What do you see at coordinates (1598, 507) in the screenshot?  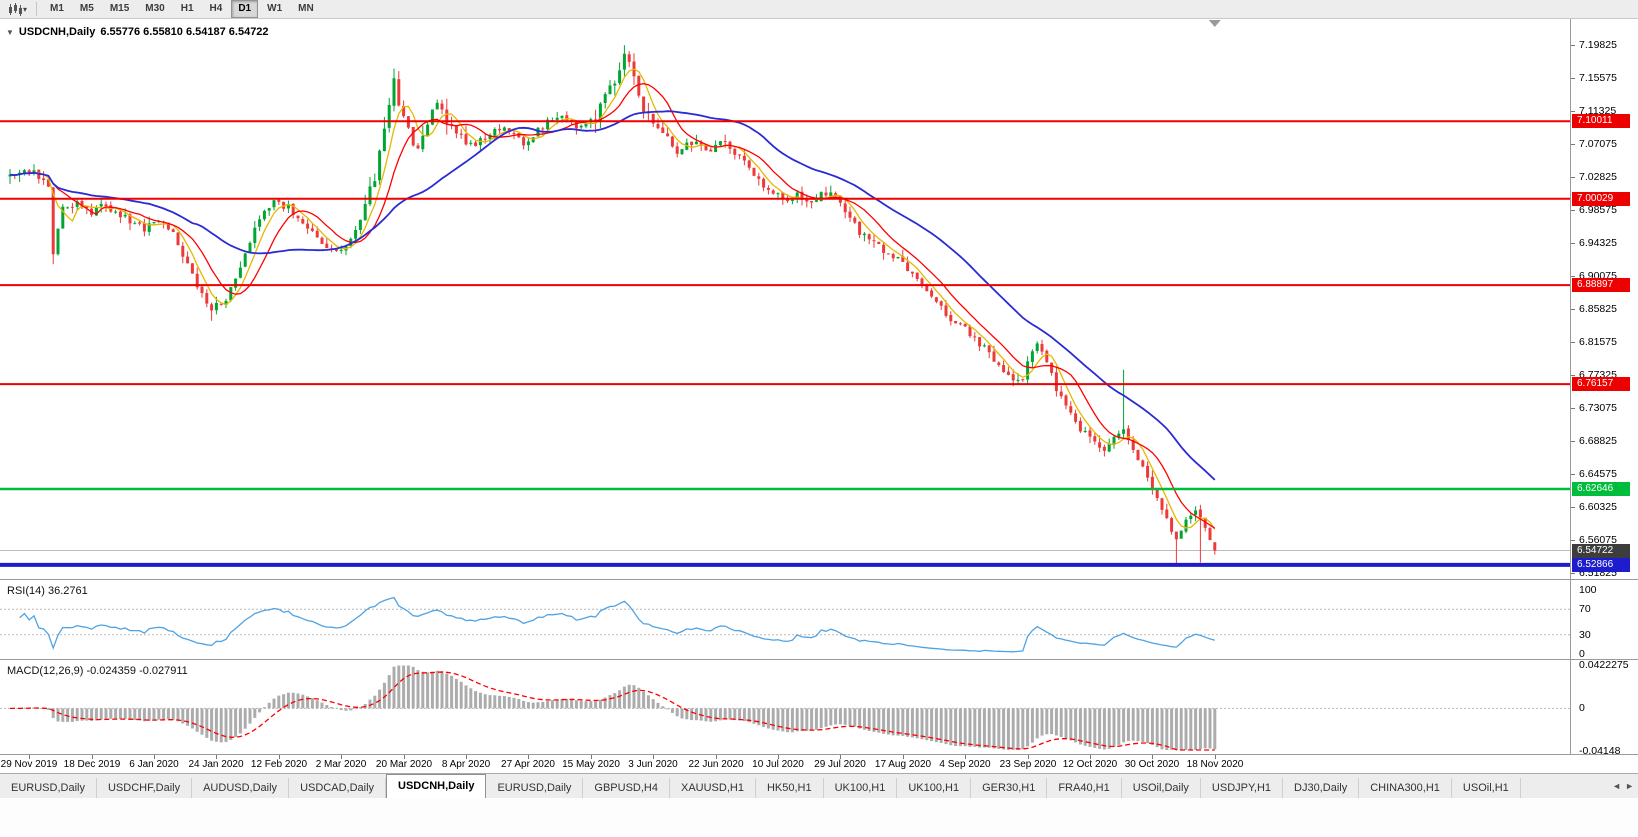 I see `y-axis-label: 6.60325` at bounding box center [1598, 507].